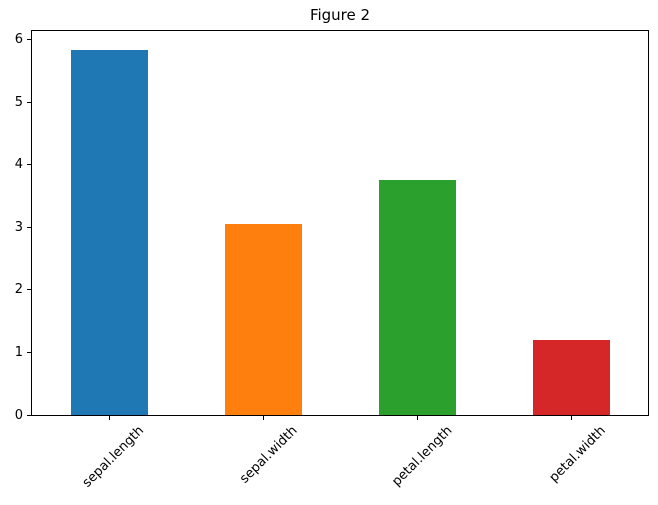 This screenshot has width=658, height=505. I want to click on x-tick-label-petal.width: petal.width, so click(577, 454).